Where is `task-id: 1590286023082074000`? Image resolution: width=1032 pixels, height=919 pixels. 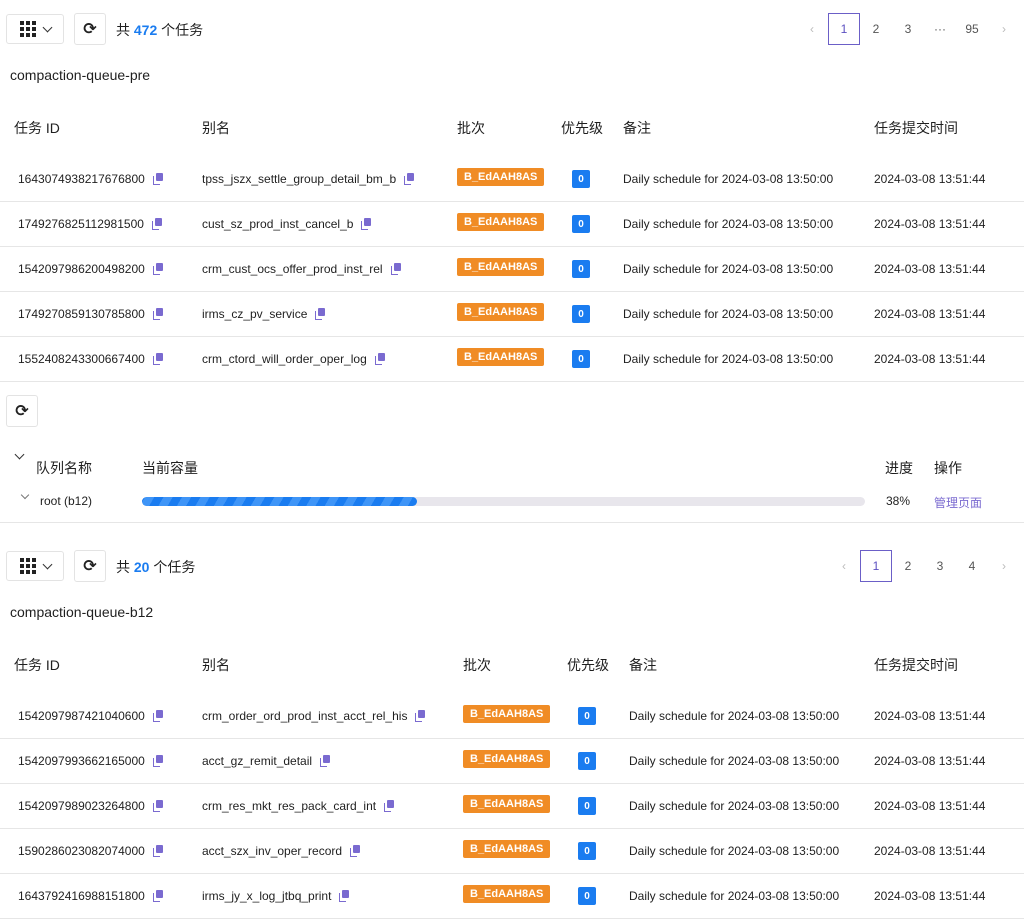
task-id: 1590286023082074000 is located at coordinates (81, 851).